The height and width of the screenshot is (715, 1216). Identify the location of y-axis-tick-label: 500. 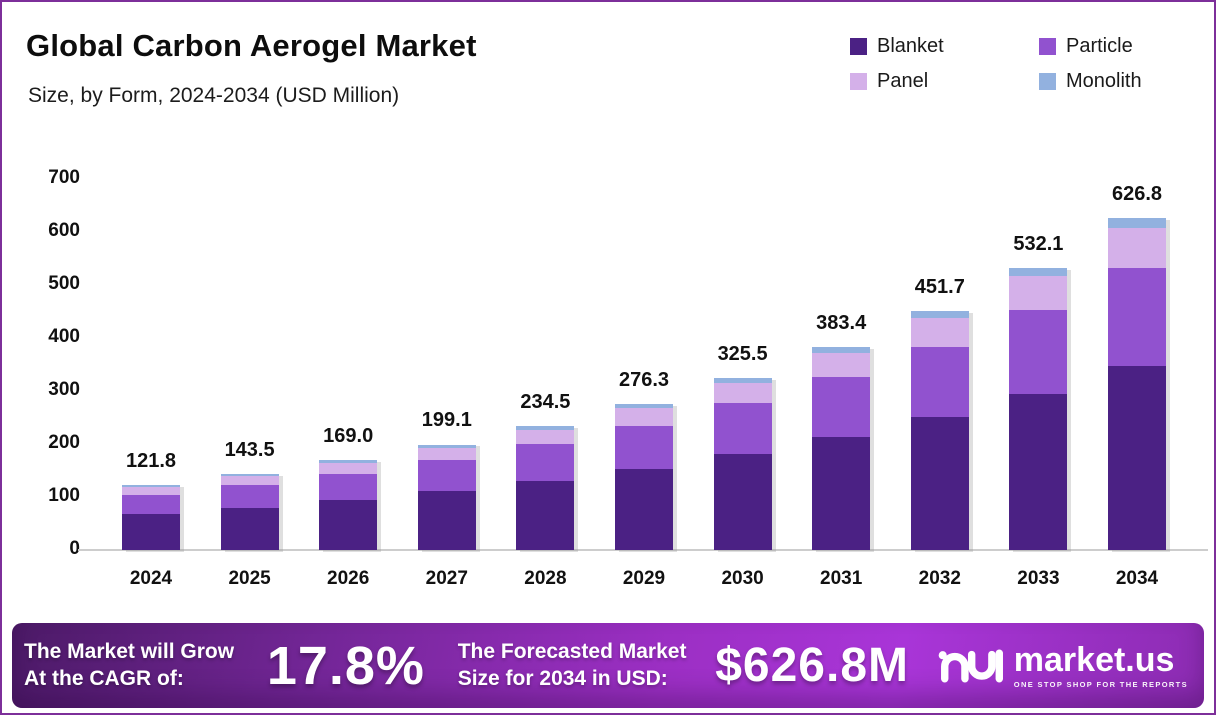
(64, 283).